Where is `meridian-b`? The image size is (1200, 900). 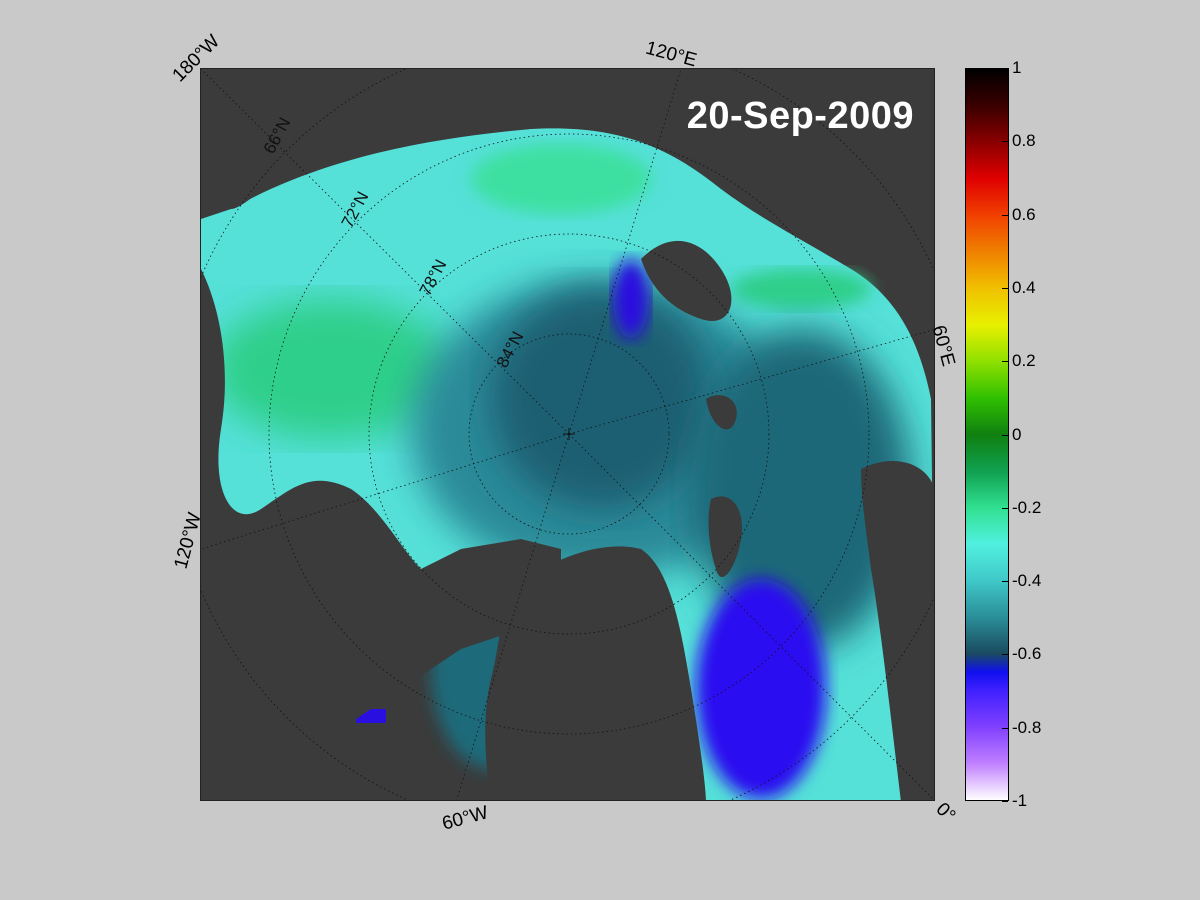
meridian-b is located at coordinates (625, 252).